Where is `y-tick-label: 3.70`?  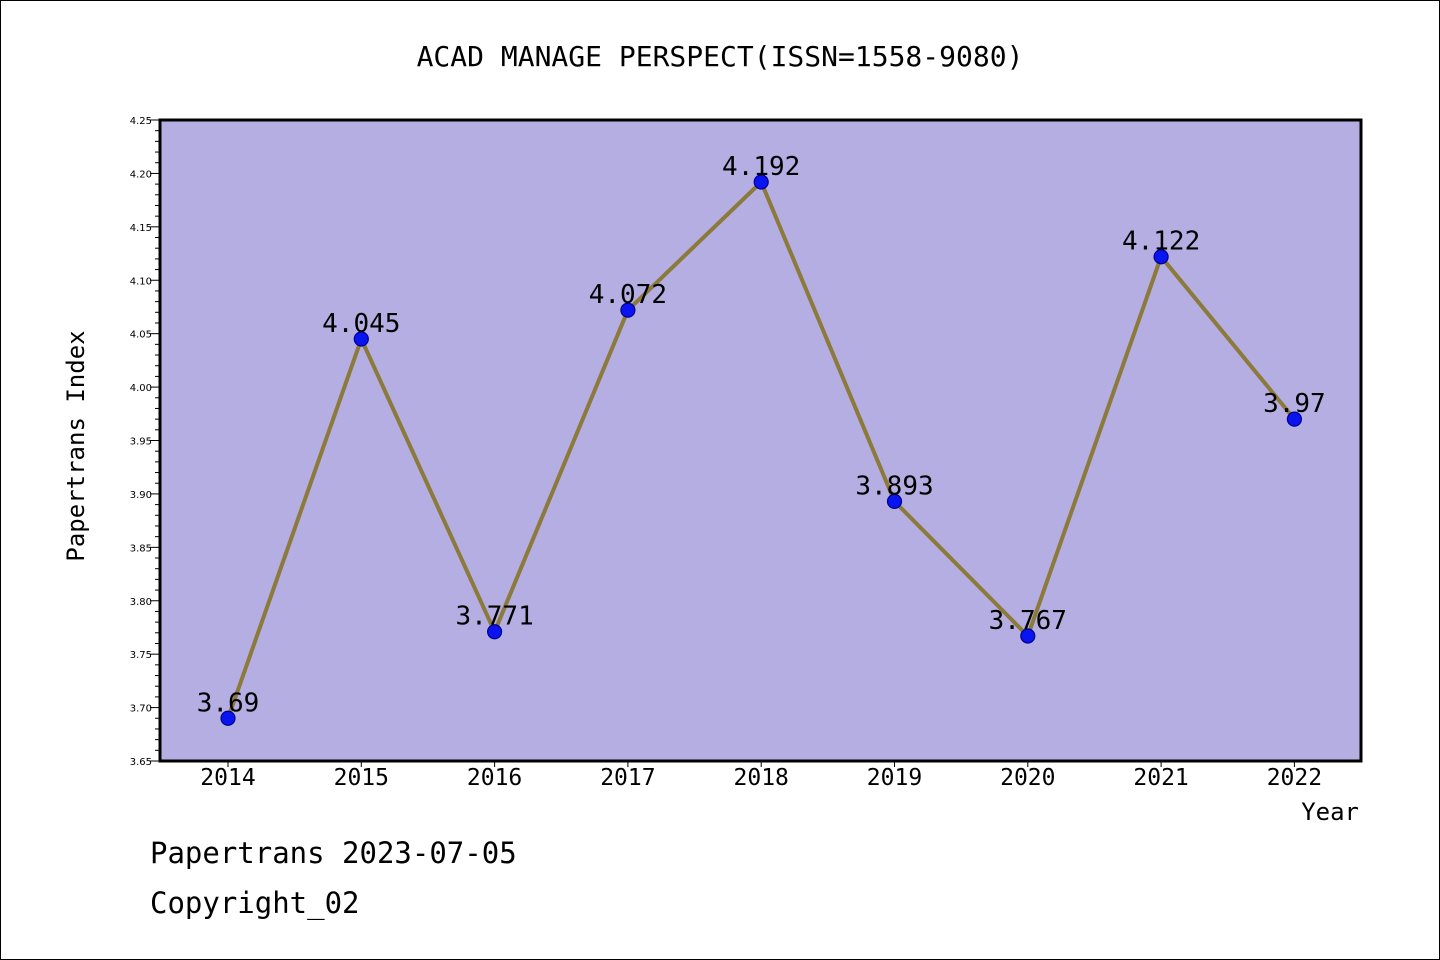
y-tick-label: 3.70 is located at coordinates (141, 709).